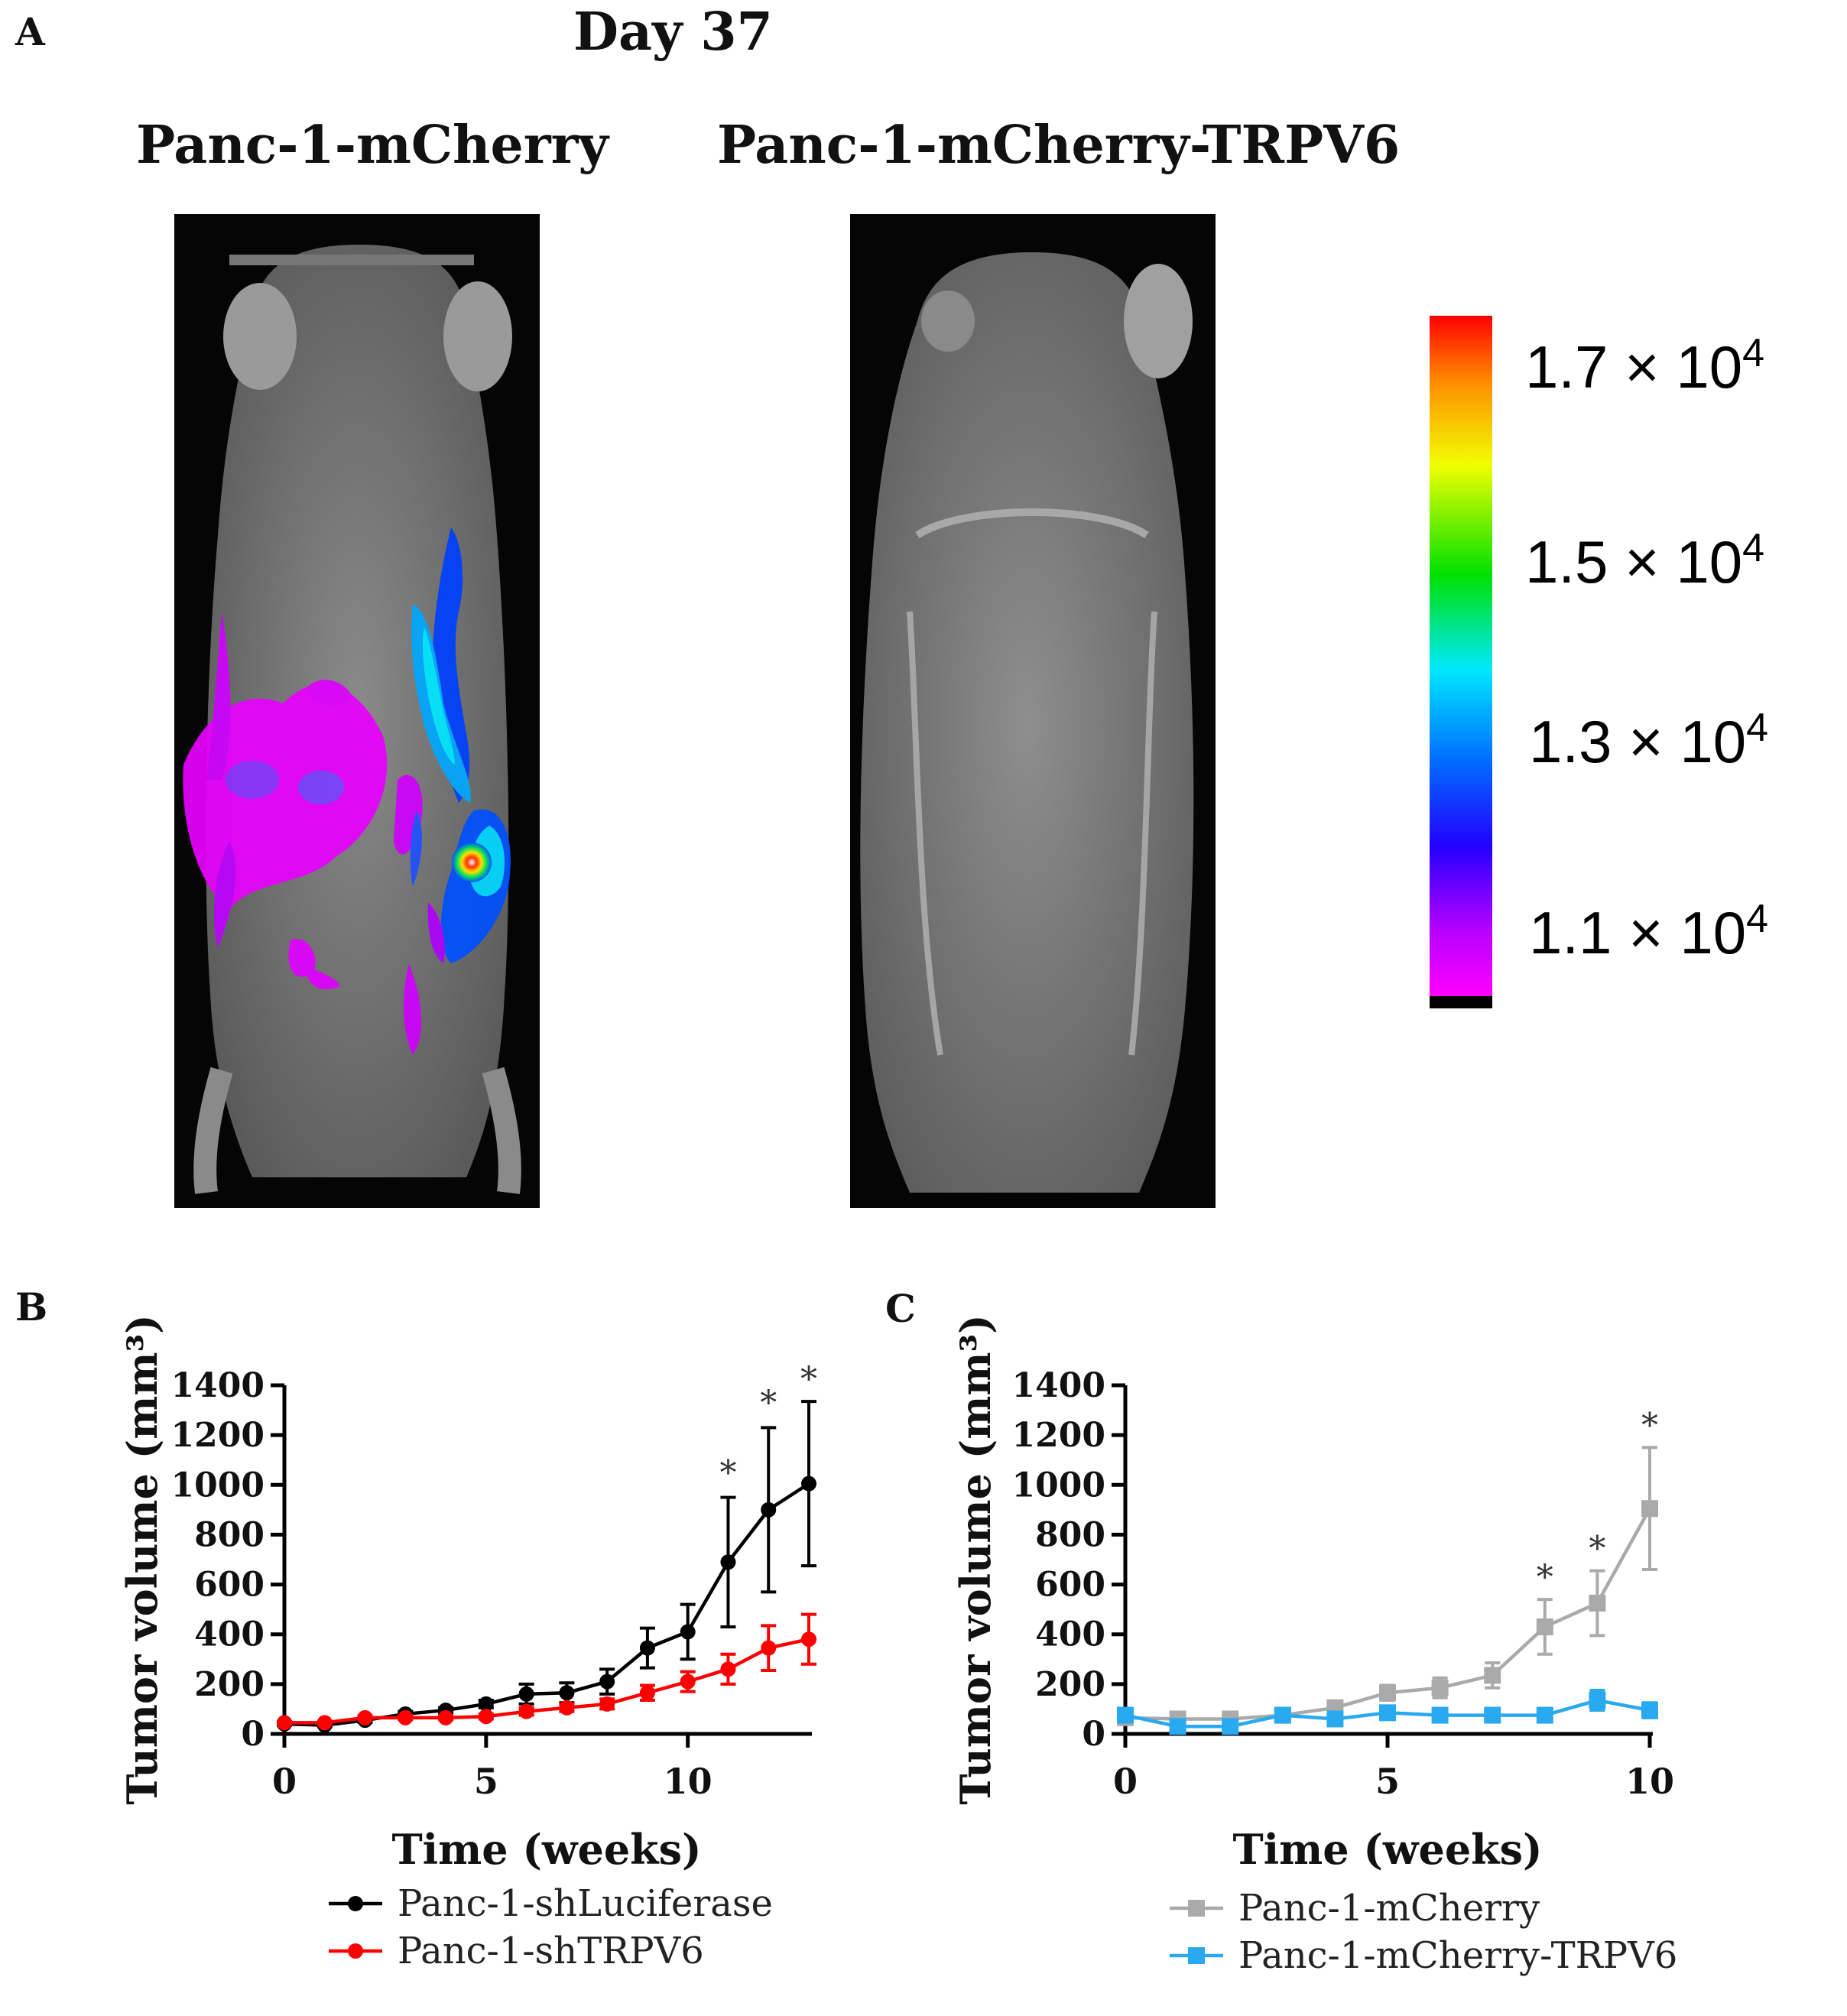  What do you see at coordinates (1058, 1385) in the screenshot?
I see `chart-c-y-tick-label: 1400` at bounding box center [1058, 1385].